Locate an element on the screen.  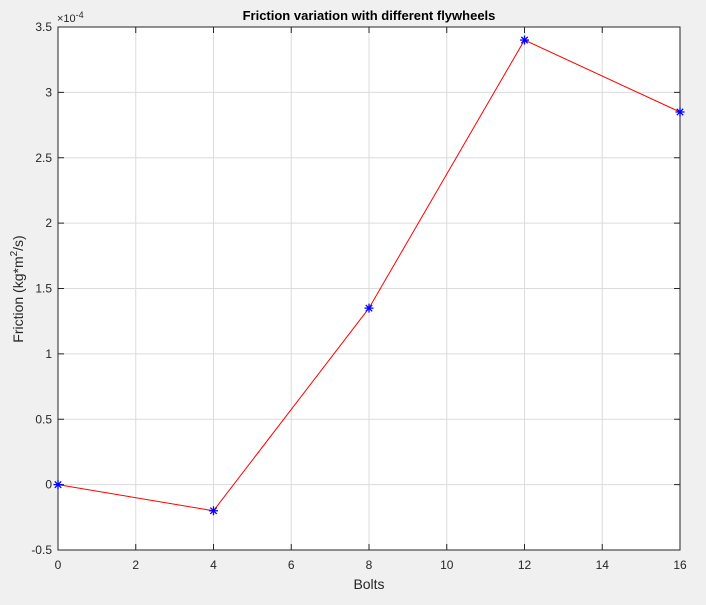
y-axis-label-tail: /s) is located at coordinates (18, 243).